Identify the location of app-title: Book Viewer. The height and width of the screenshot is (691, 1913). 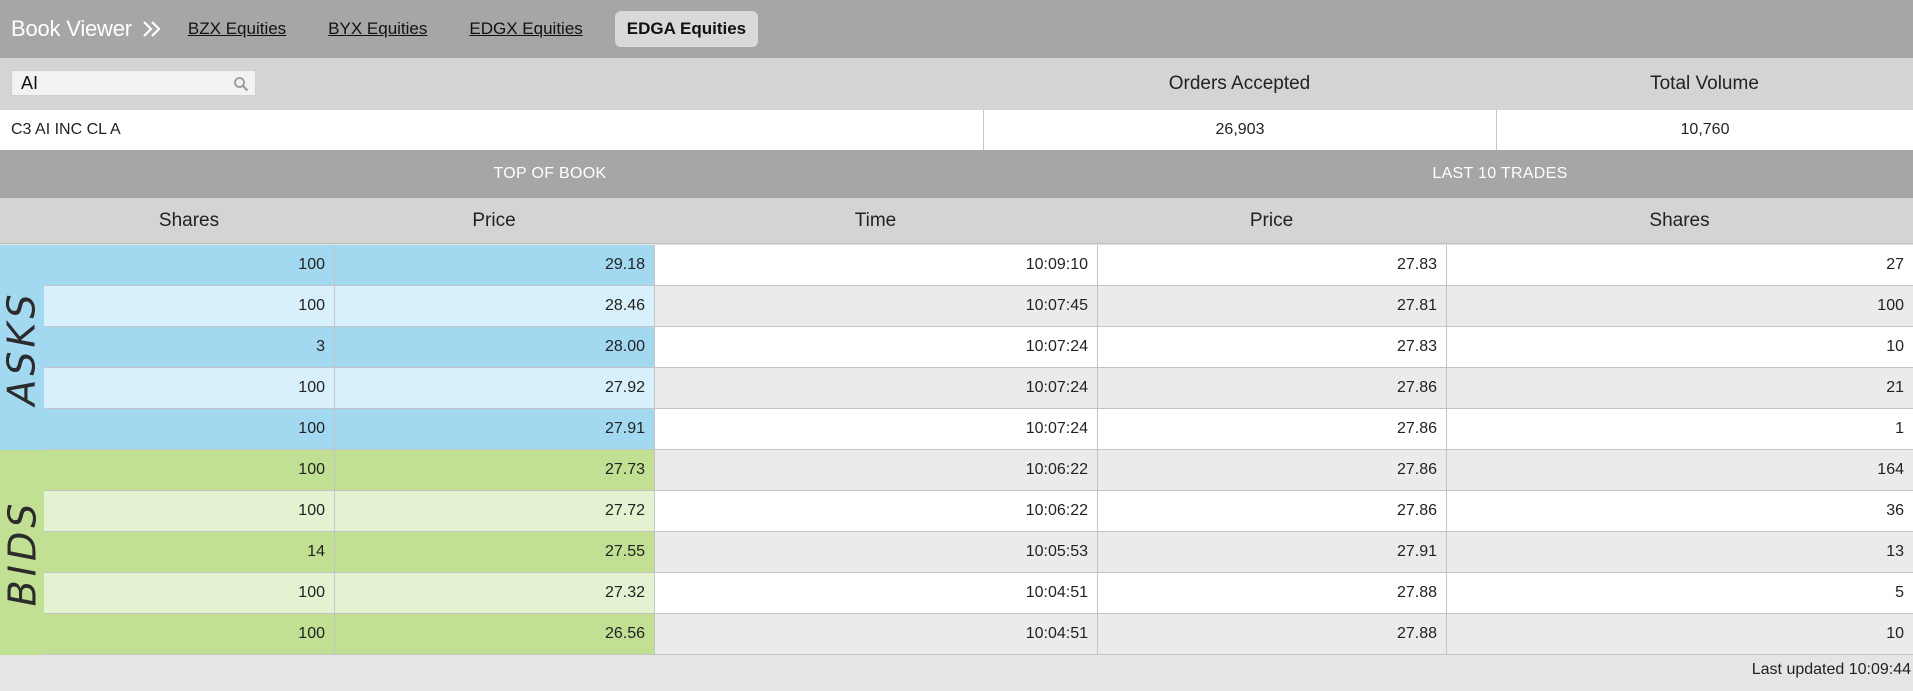
(71, 28).